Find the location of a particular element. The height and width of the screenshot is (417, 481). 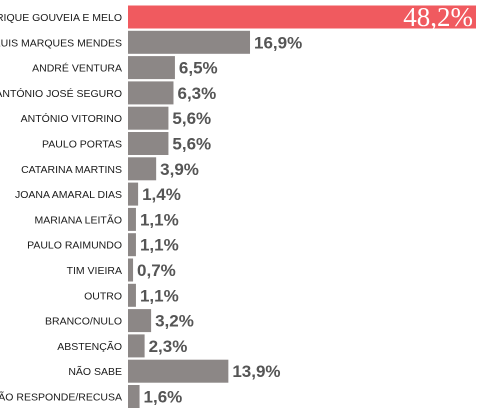

value-label: 1,4% is located at coordinates (161, 194).